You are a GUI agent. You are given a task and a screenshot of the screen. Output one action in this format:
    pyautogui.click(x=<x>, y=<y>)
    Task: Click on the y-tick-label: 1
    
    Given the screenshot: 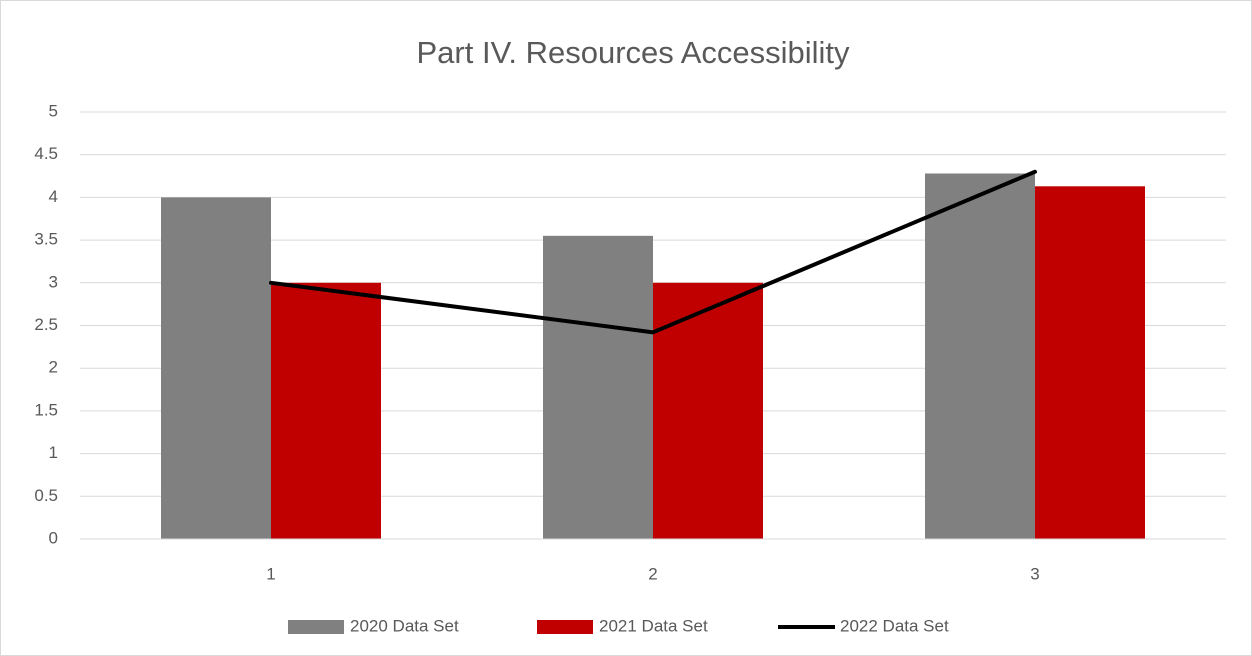 What is the action you would take?
    pyautogui.click(x=53, y=452)
    